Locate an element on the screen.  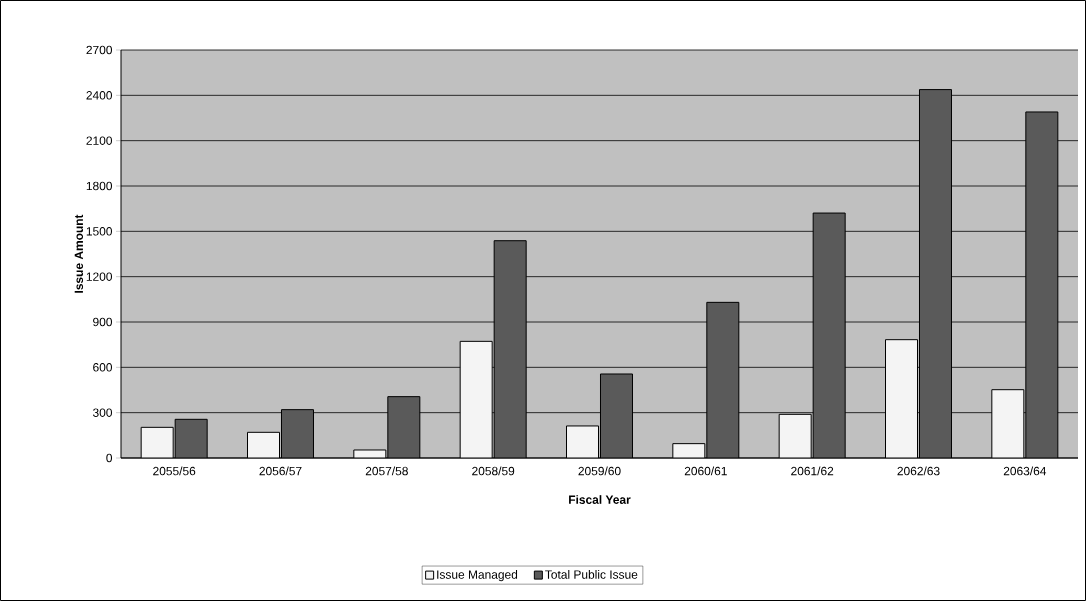
x-tick-label: 2058/59 is located at coordinates (493, 471).